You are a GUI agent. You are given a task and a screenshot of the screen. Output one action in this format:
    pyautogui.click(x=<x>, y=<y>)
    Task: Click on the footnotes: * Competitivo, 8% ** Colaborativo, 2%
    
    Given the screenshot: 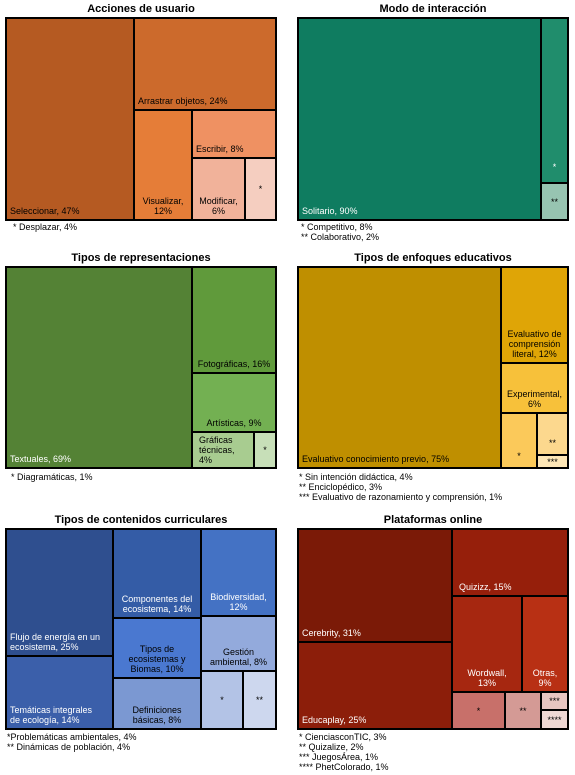 What is the action you would take?
    pyautogui.click(x=340, y=232)
    